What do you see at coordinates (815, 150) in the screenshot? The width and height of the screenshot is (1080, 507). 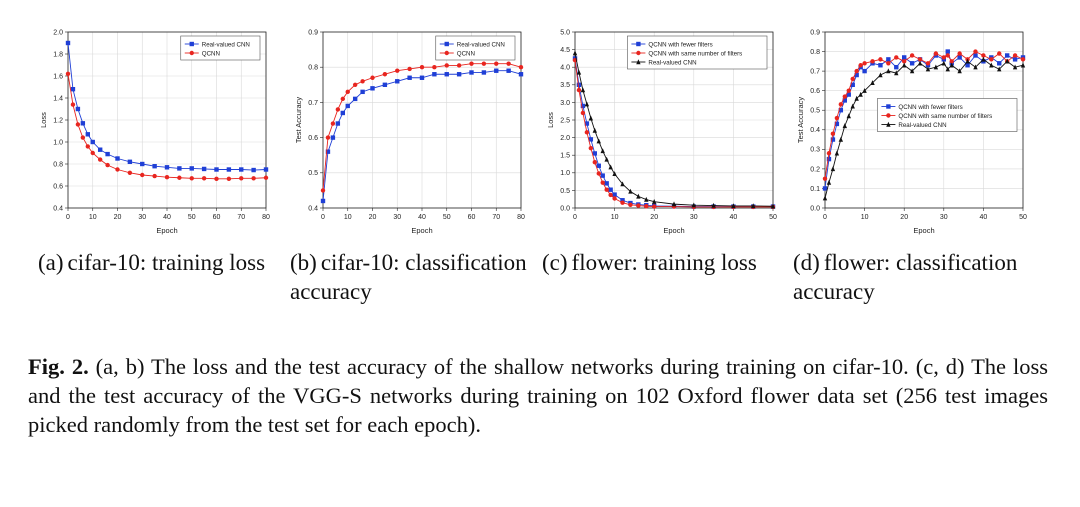 I see `y-tick-label: 0.3` at bounding box center [815, 150].